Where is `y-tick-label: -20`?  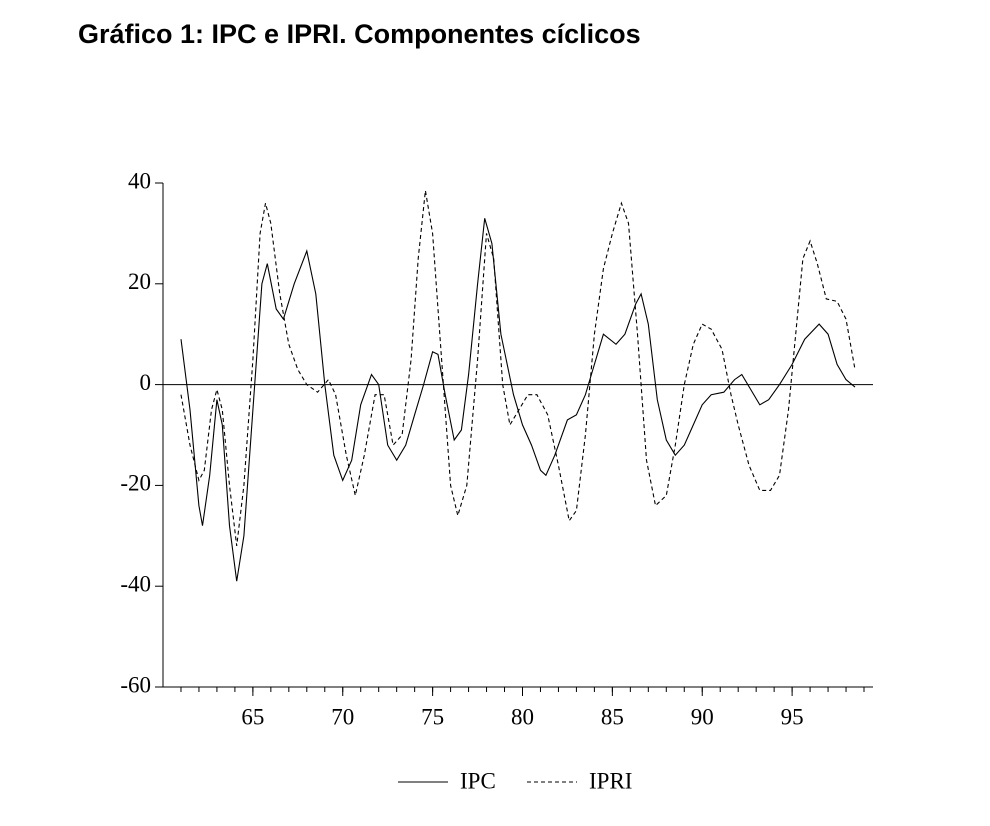
y-tick-label: -20 is located at coordinates (135, 483).